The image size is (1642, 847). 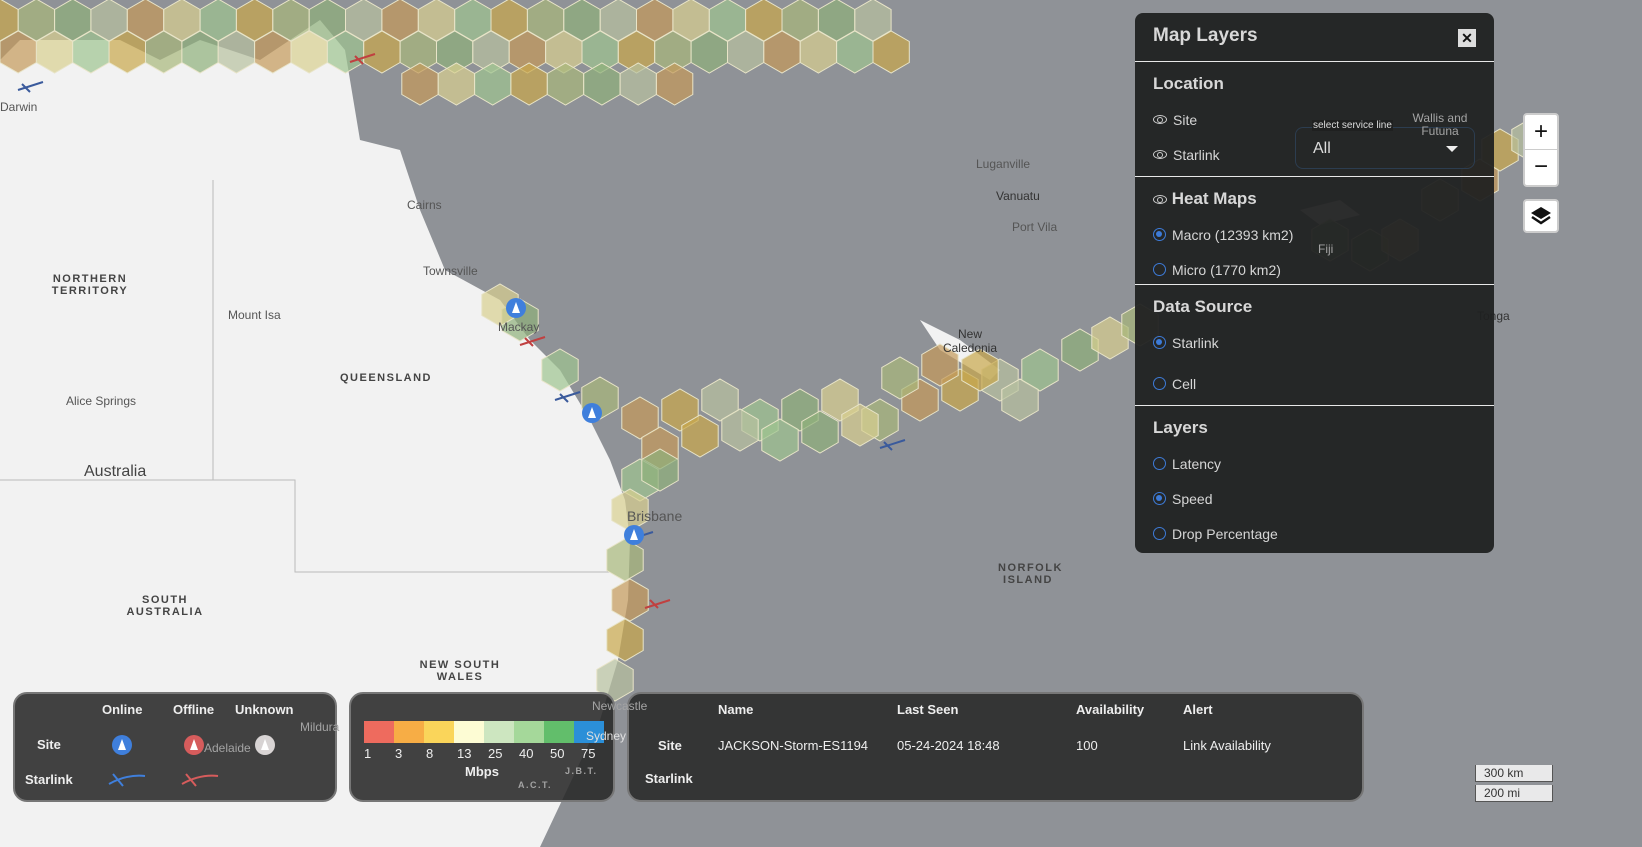 What do you see at coordinates (1018, 196) in the screenshot?
I see `place-label: Vanuatu` at bounding box center [1018, 196].